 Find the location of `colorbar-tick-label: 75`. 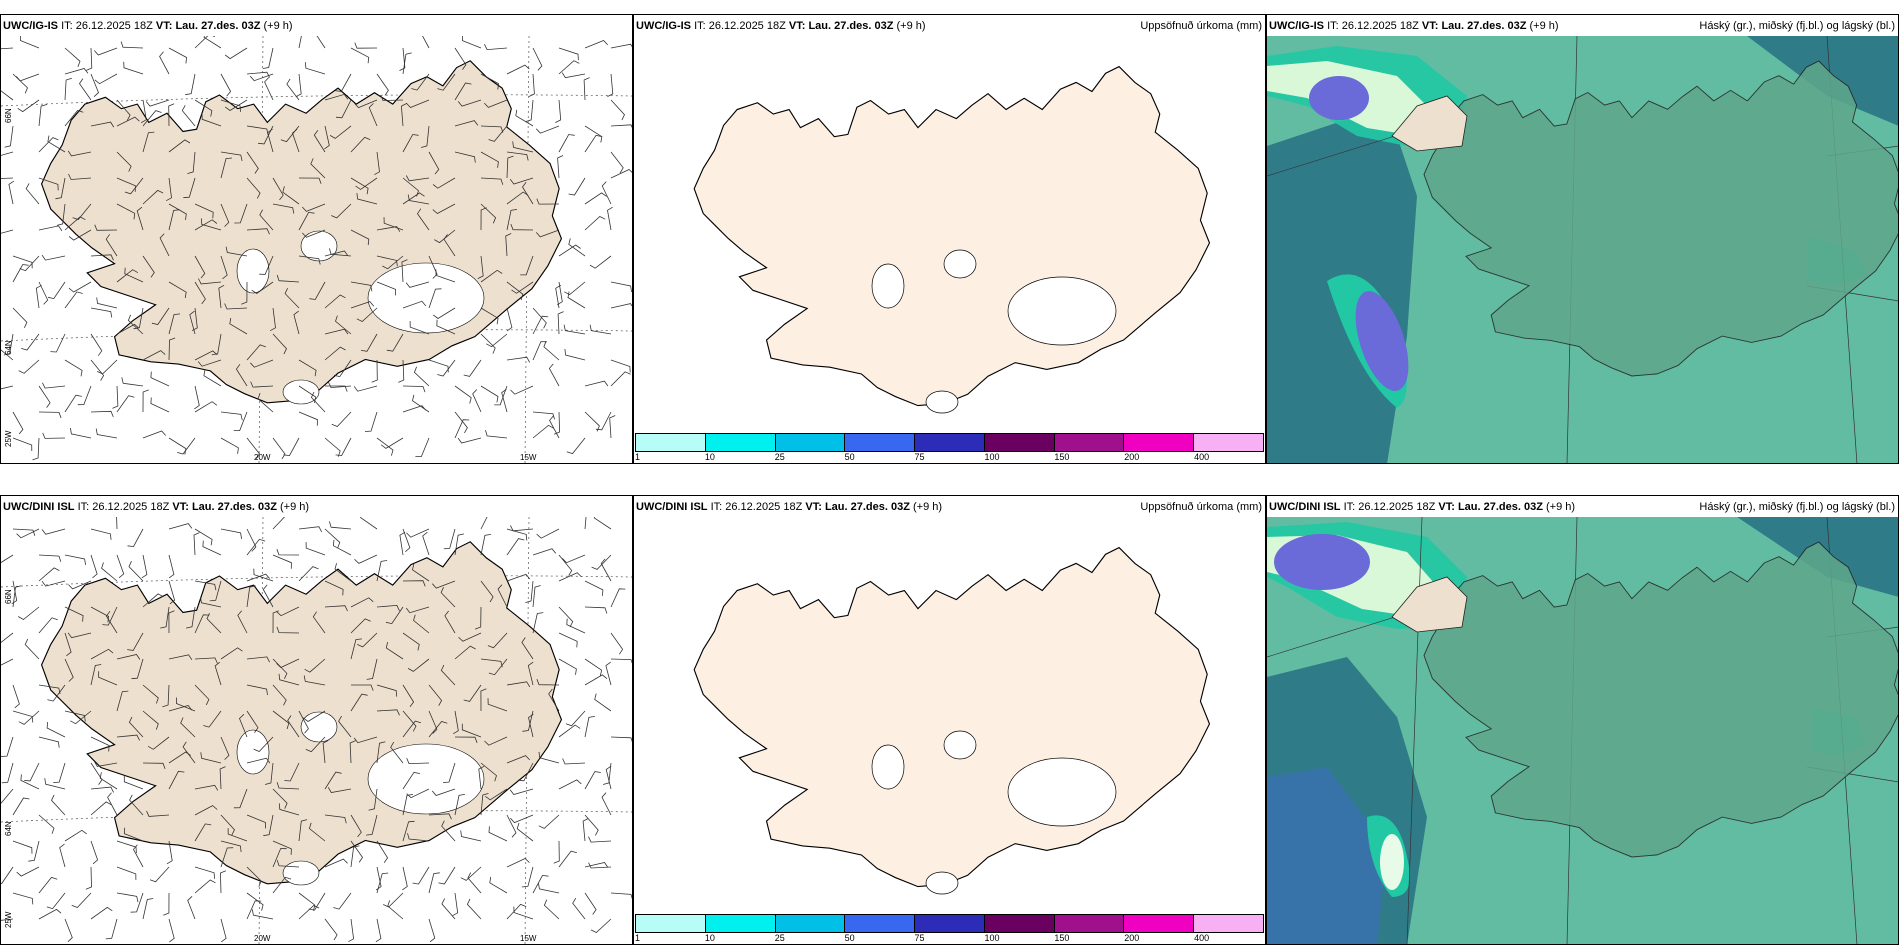

colorbar-tick-label: 75 is located at coordinates (919, 457).